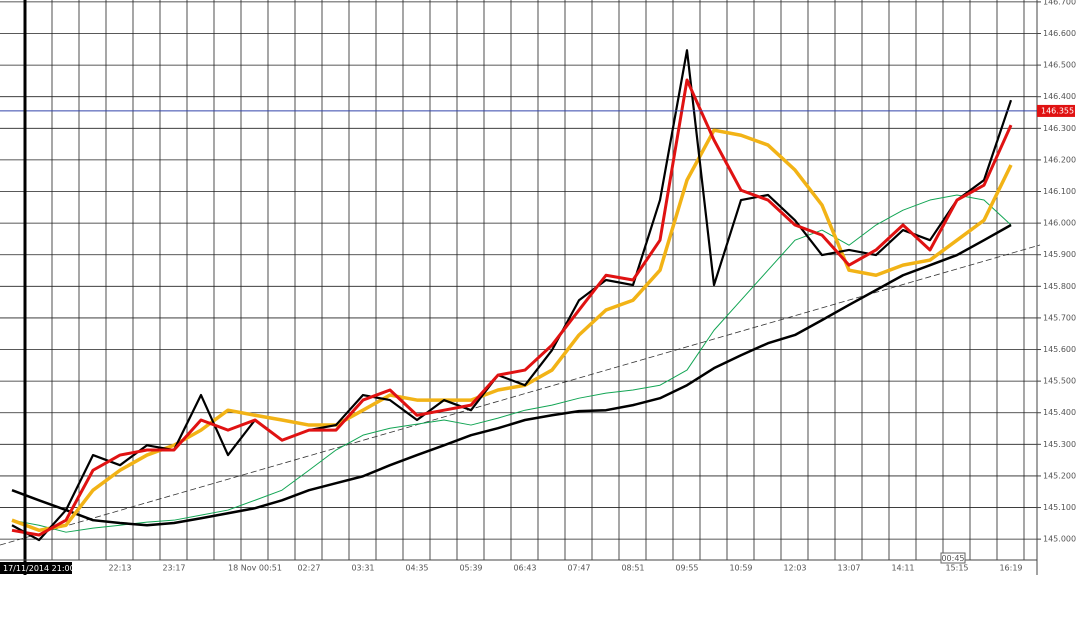 The height and width of the screenshot is (640, 1079). I want to click on y-tick-label: 146.700, so click(1059, 3).